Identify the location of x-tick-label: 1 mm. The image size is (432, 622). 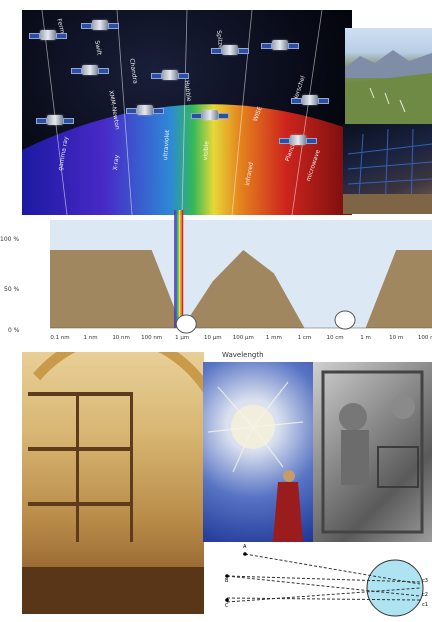
(274, 338).